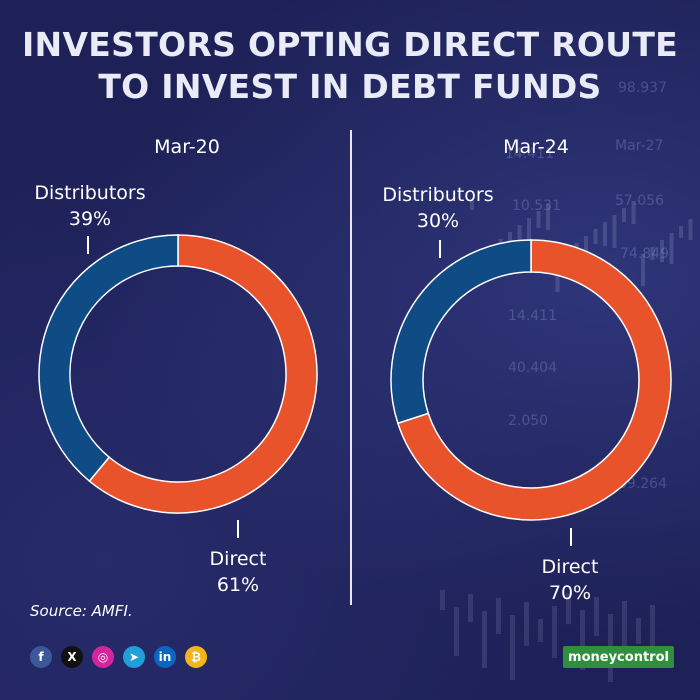 The height and width of the screenshot is (700, 700). What do you see at coordinates (639, 146) in the screenshot?
I see `background-number: Mar-27` at bounding box center [639, 146].